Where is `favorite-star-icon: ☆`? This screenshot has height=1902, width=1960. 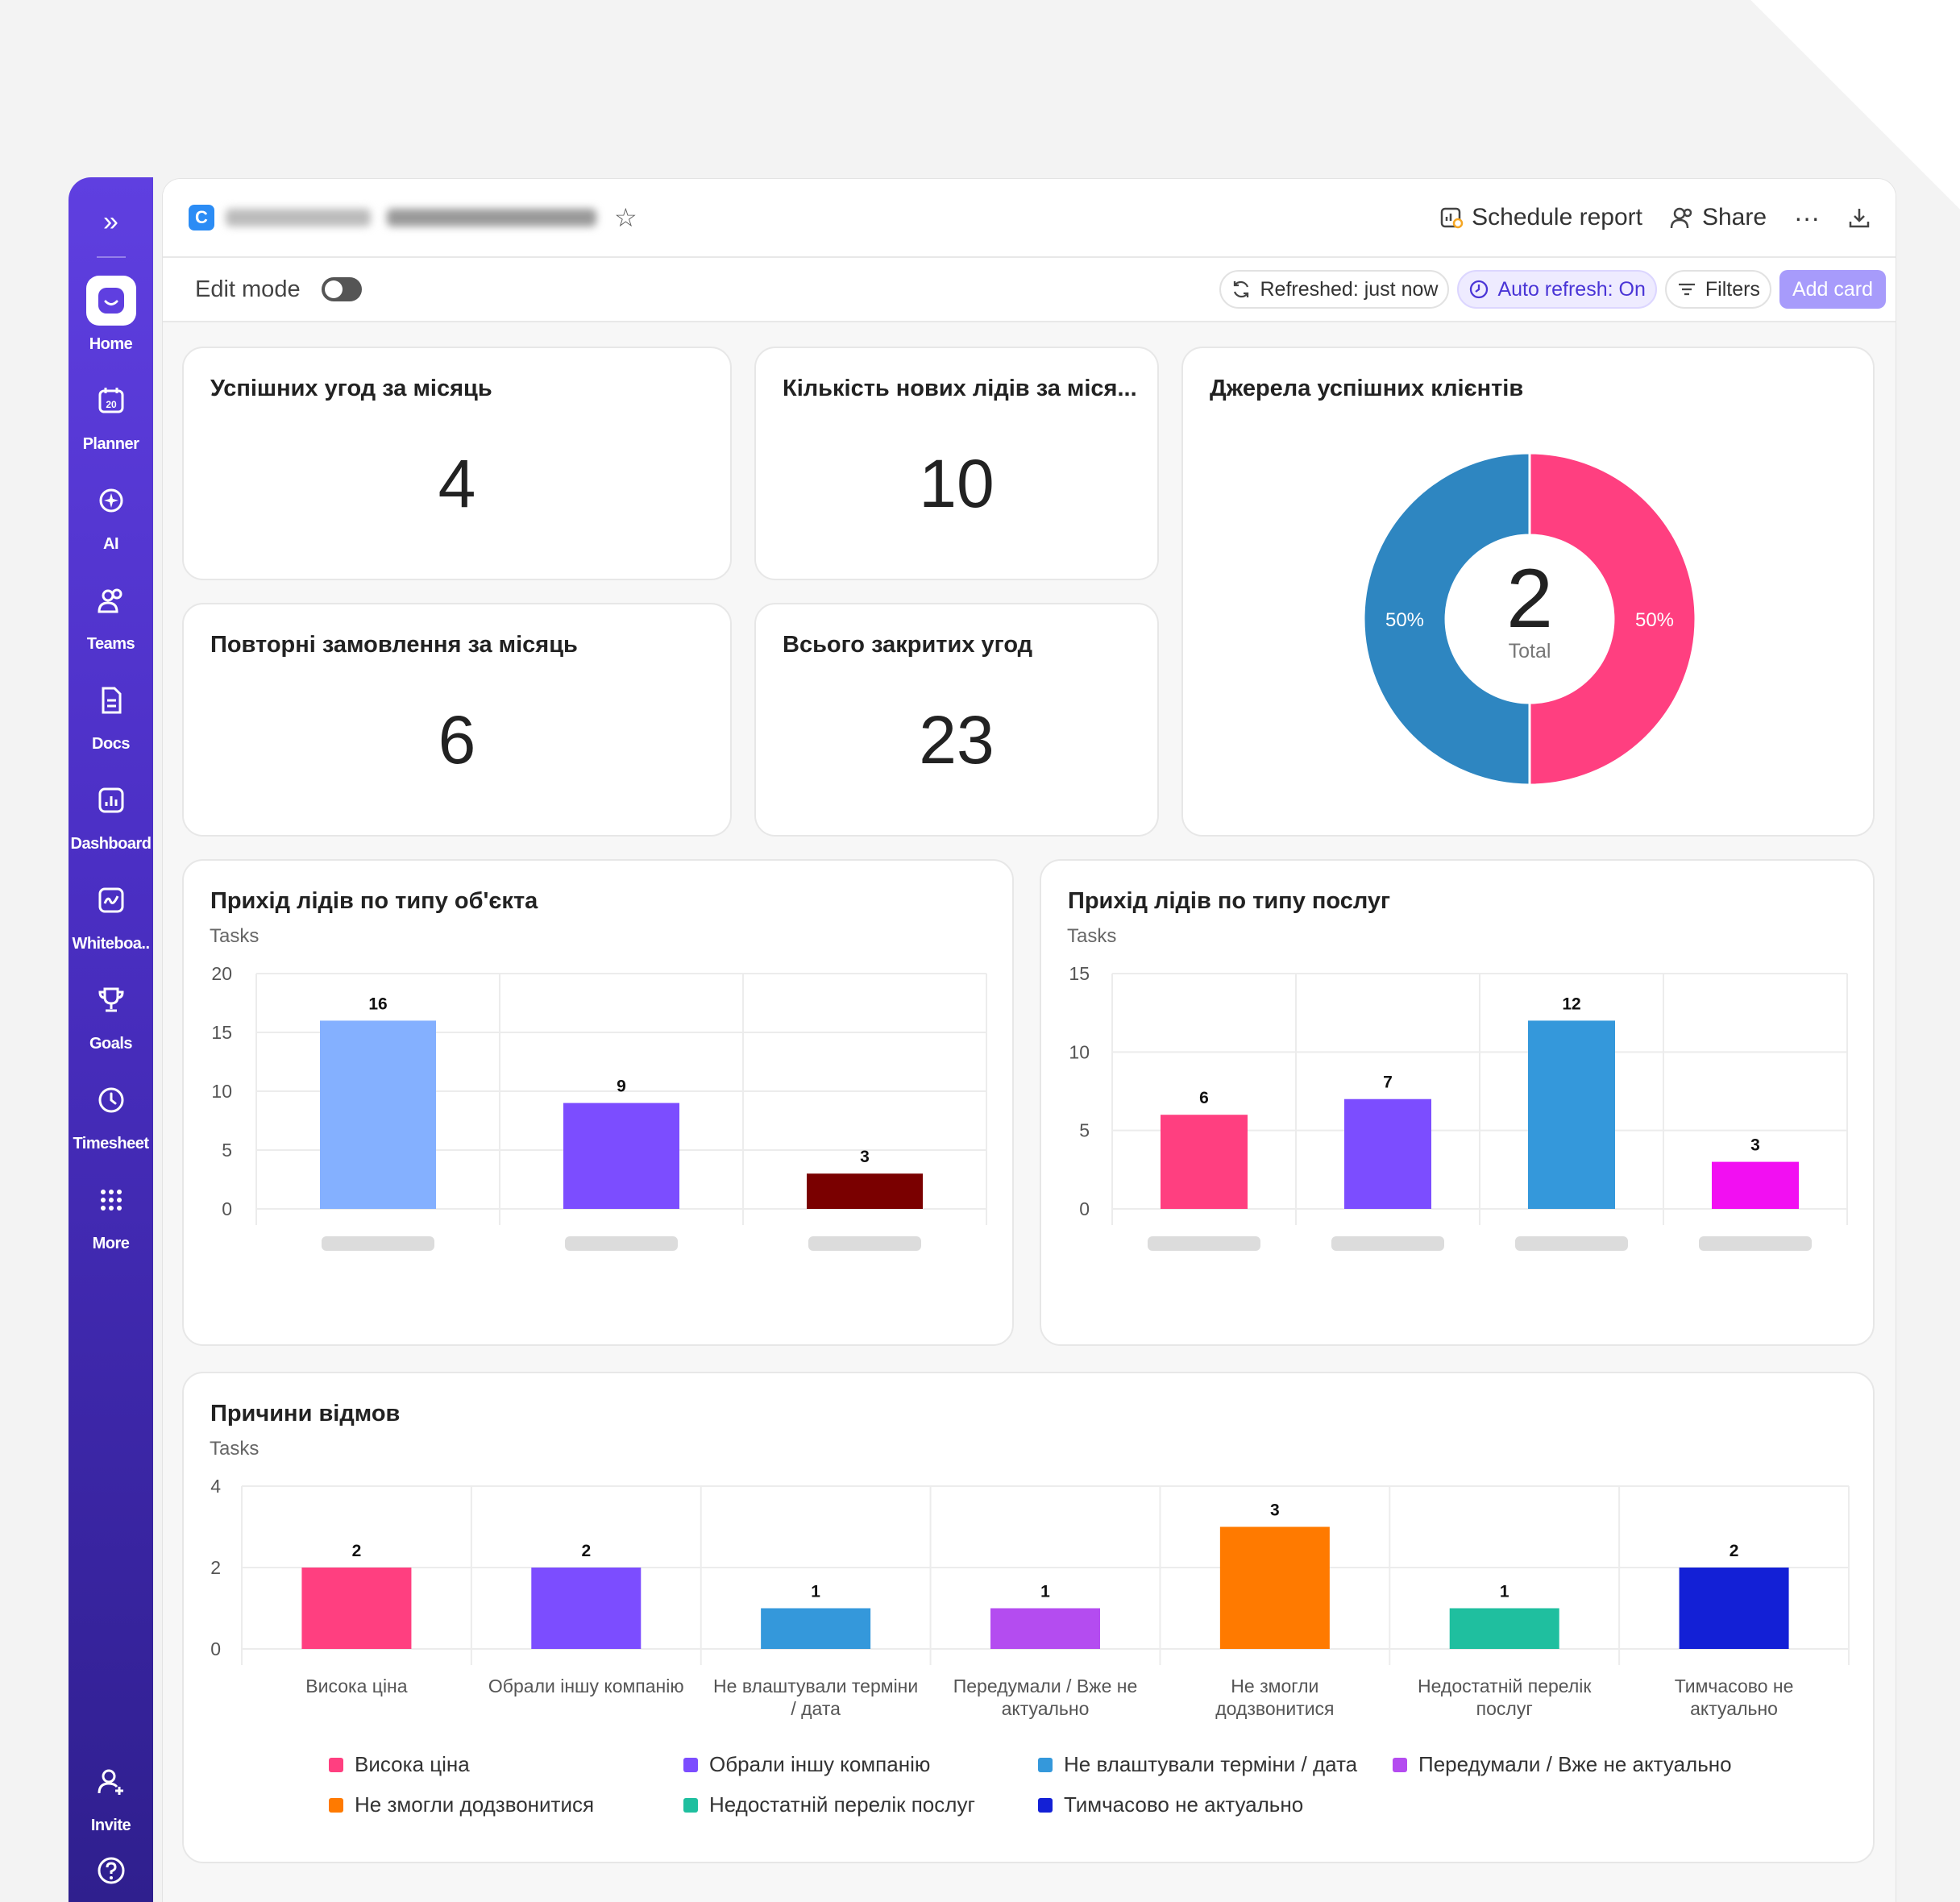 favorite-star-icon: ☆ is located at coordinates (625, 217).